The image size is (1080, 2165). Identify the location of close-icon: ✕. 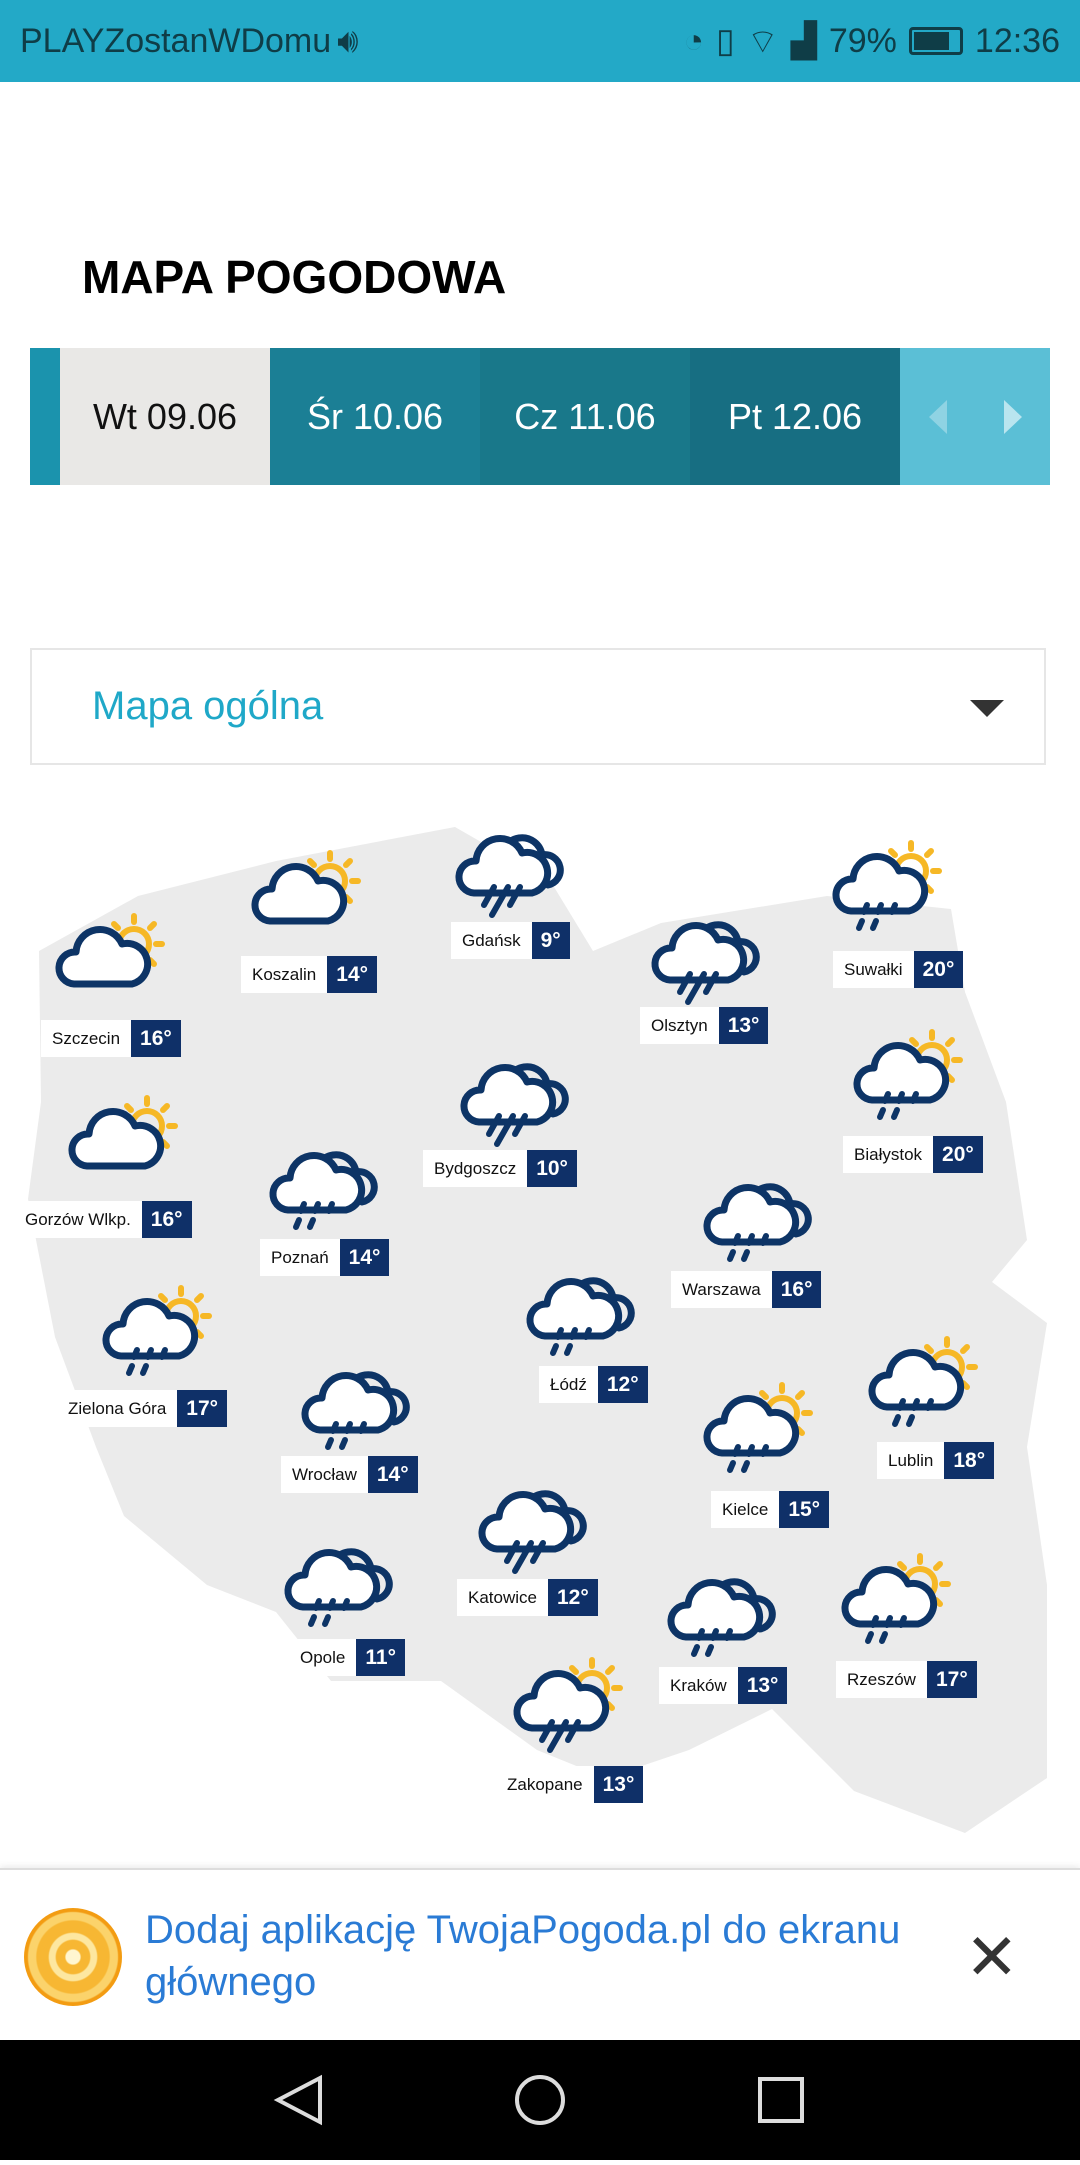
(992, 1957).